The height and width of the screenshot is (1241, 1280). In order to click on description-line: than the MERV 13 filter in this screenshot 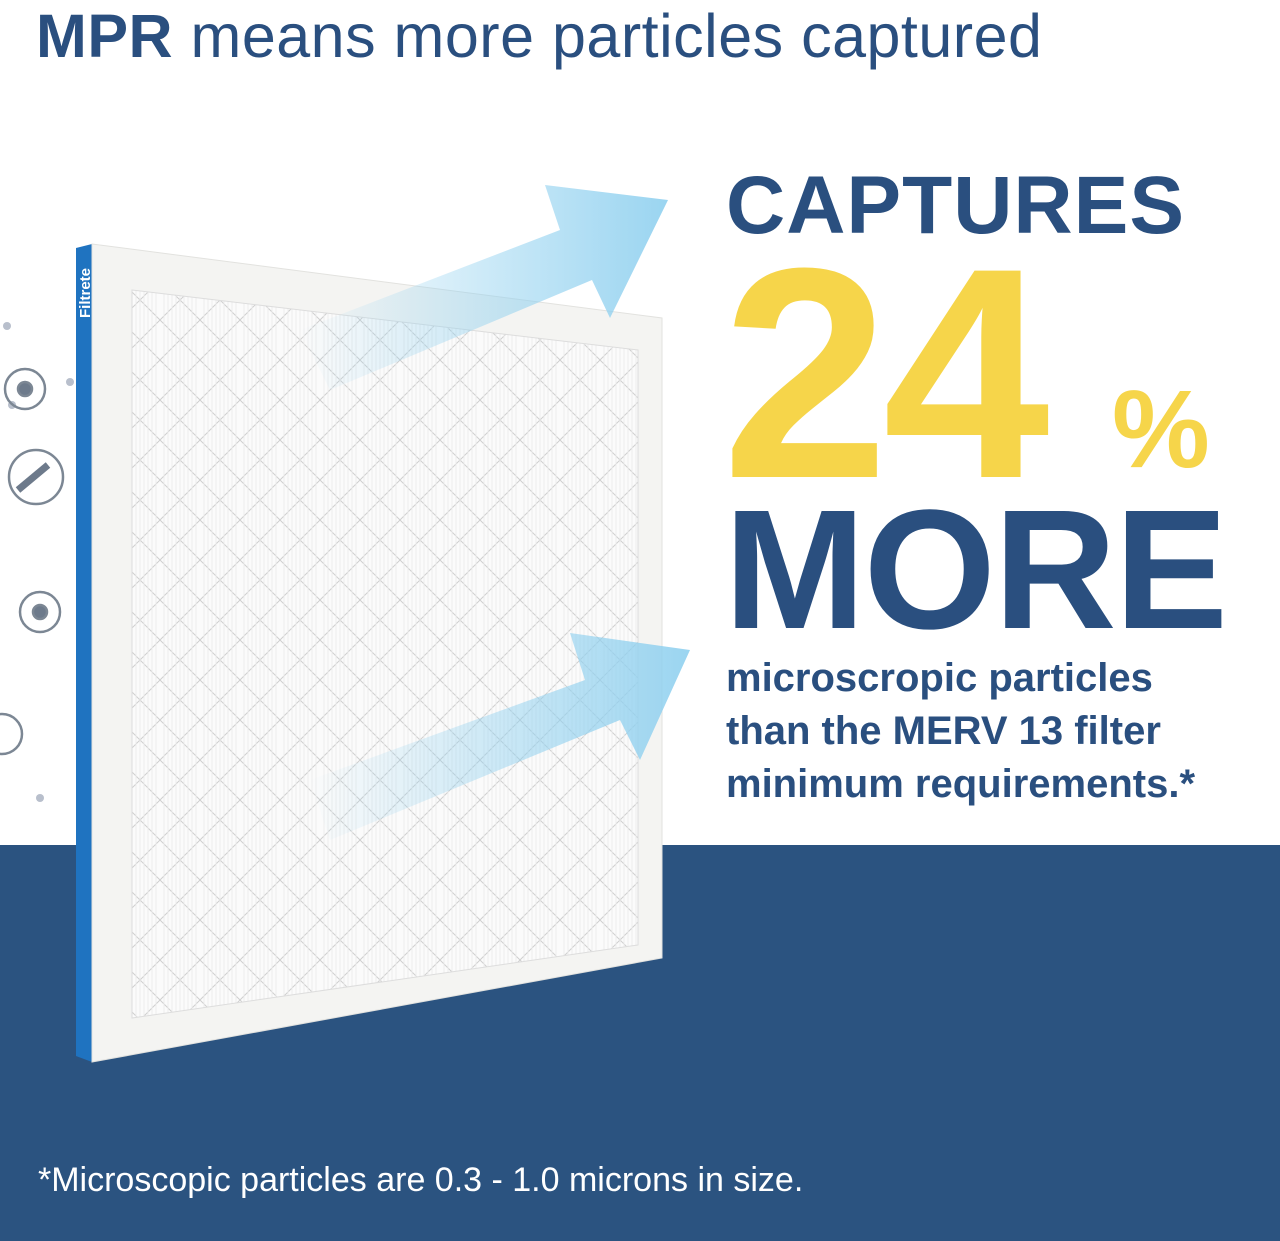, I will do `click(943, 731)`.